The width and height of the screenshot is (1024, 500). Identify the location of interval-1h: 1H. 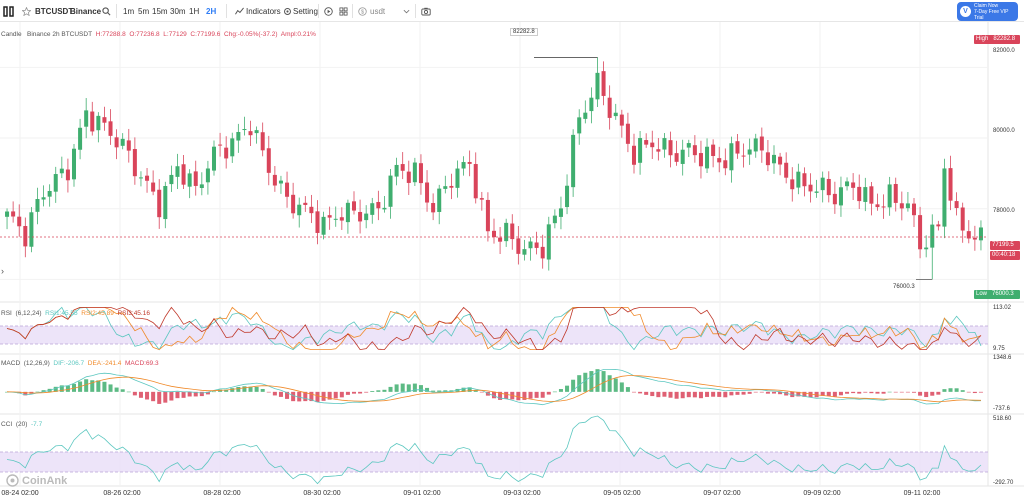
(194, 11).